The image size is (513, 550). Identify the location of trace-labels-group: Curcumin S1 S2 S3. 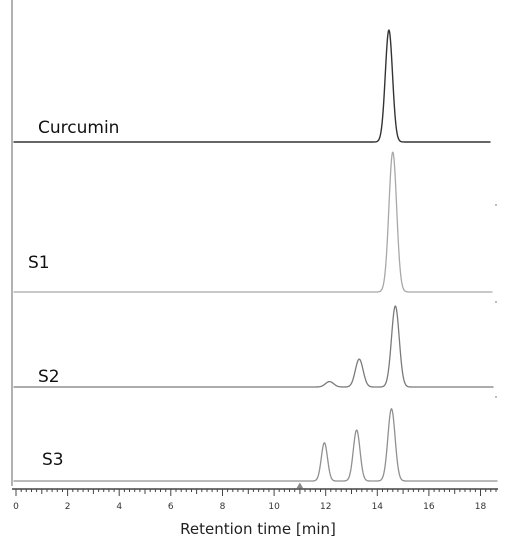
(73, 294).